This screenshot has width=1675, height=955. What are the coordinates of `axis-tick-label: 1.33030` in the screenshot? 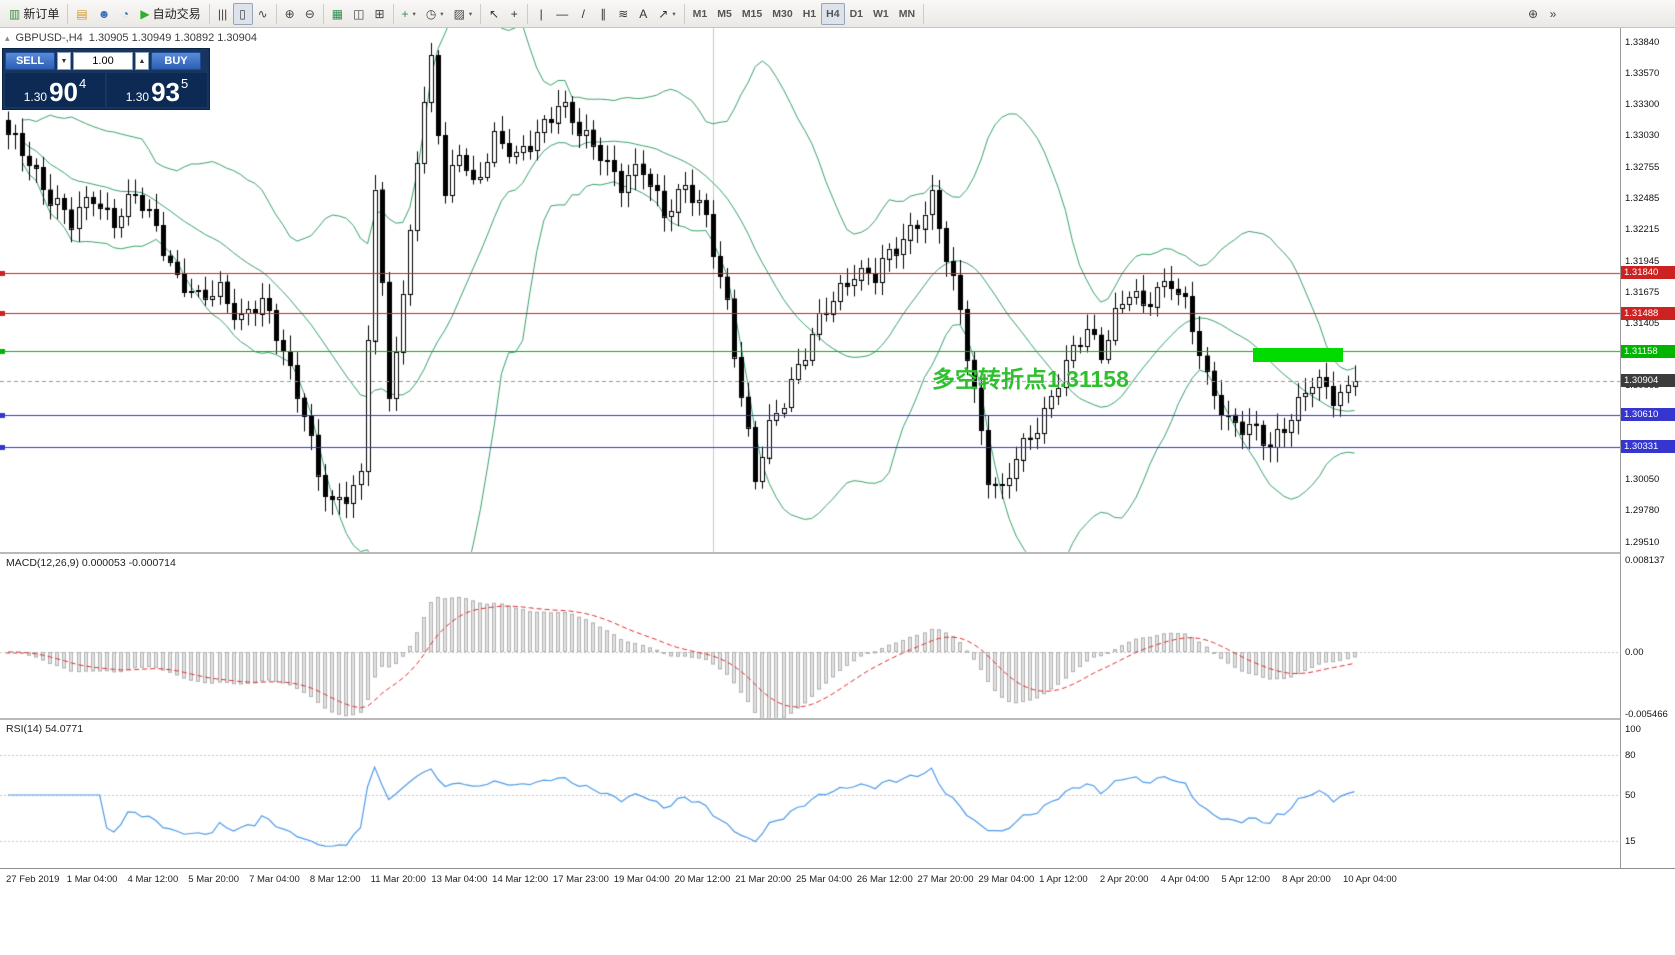 It's located at (1642, 136).